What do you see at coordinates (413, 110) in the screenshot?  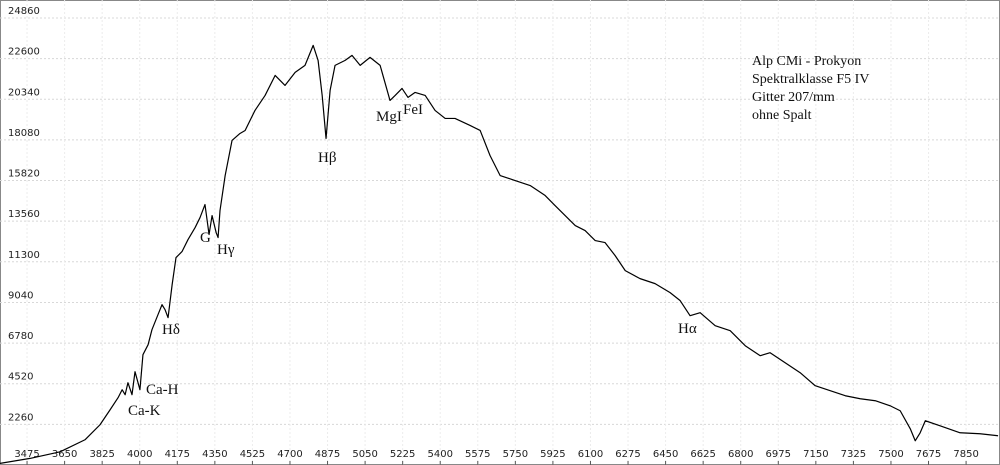 I see `annotation: FeI` at bounding box center [413, 110].